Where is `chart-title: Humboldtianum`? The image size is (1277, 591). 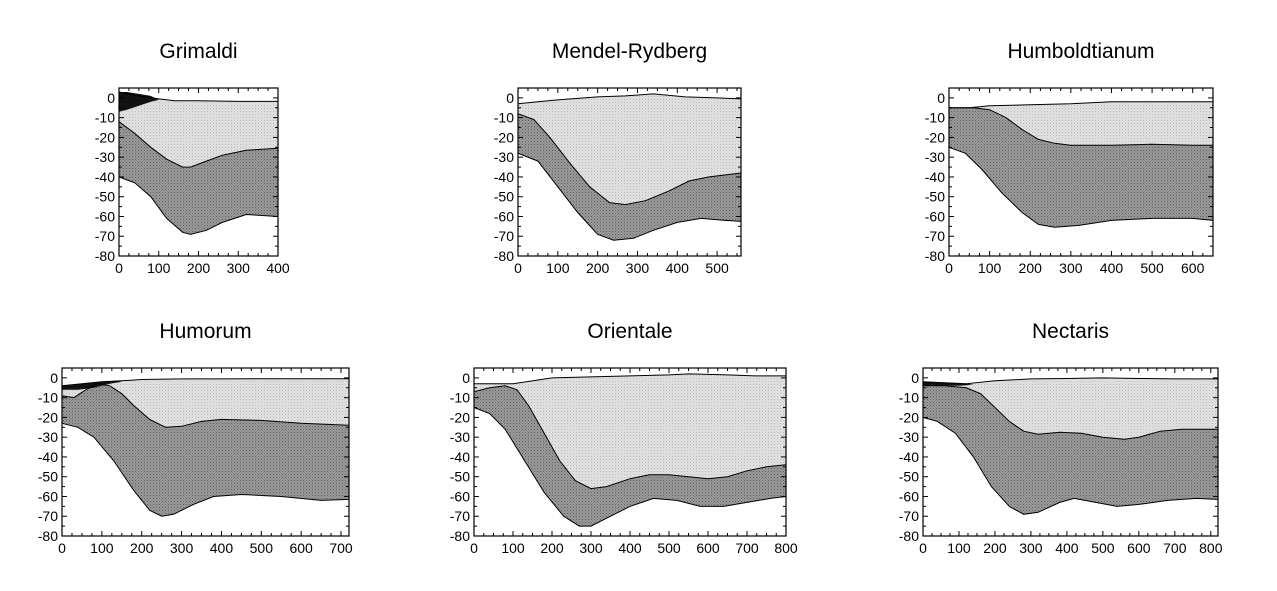
chart-title: Humboldtianum is located at coordinates (1080, 51).